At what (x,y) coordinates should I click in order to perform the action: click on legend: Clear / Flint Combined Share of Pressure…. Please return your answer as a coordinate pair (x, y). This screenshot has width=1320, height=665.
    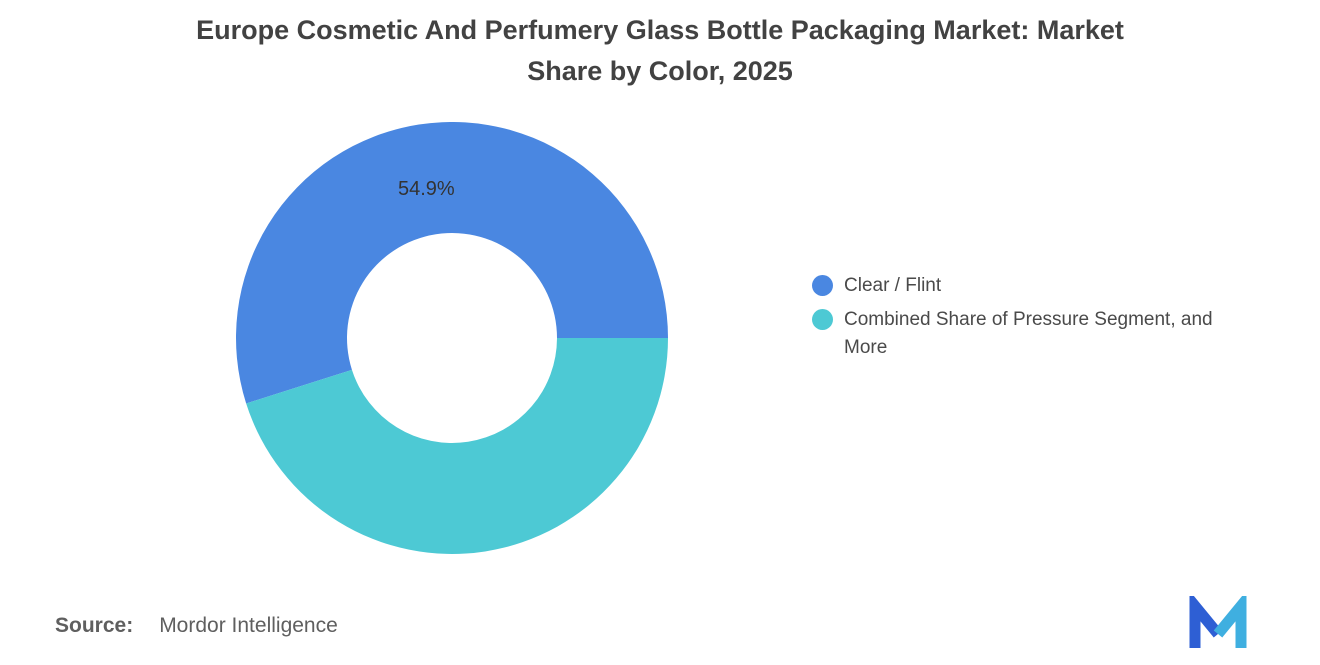
    Looking at the image, I should click on (1012, 317).